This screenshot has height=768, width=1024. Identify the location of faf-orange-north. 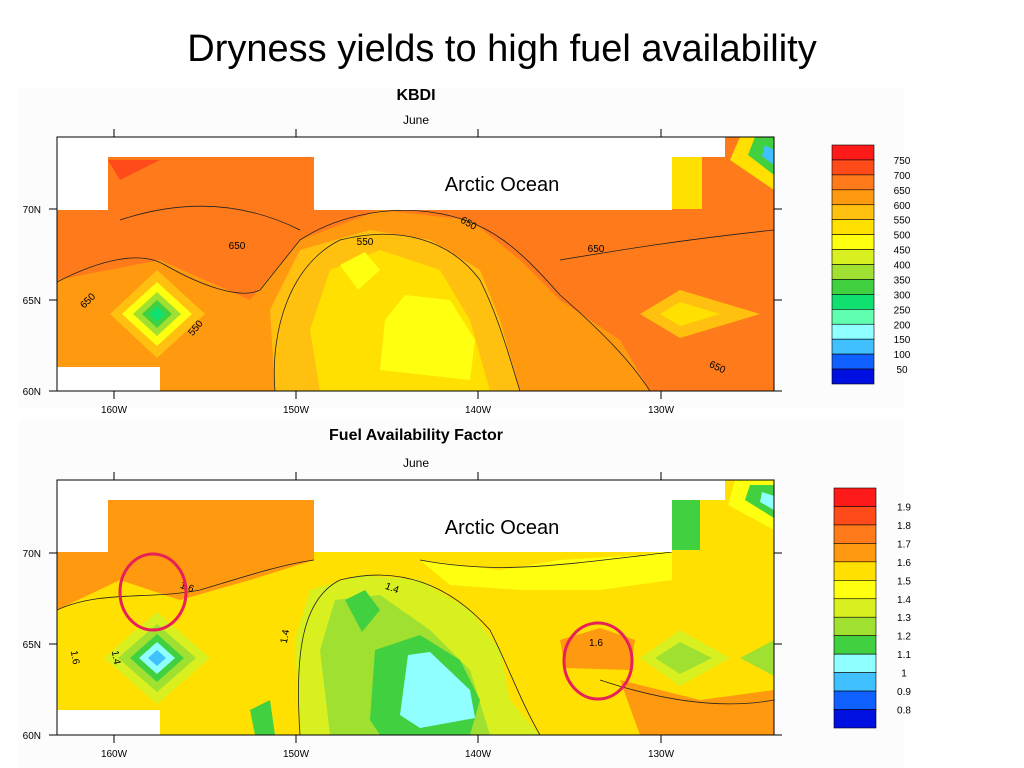
(185, 555).